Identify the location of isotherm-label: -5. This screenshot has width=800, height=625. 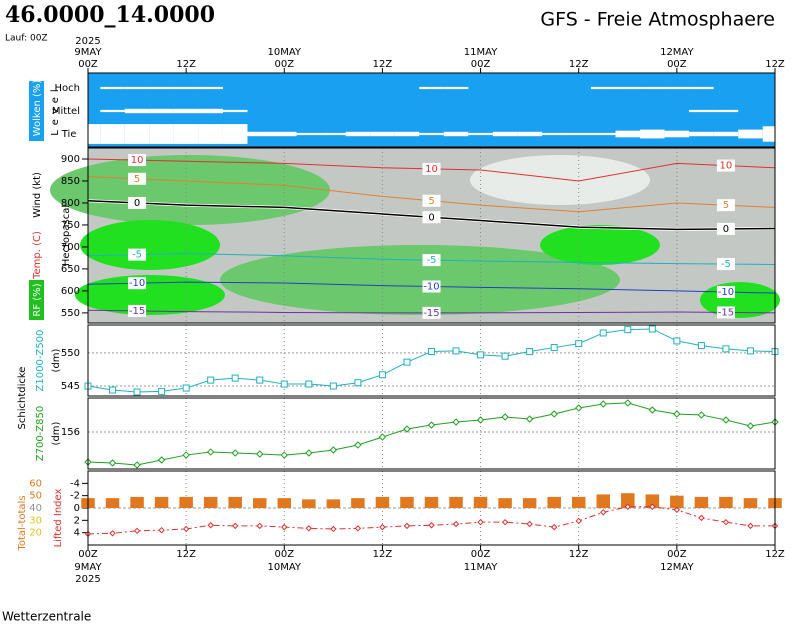
(726, 264).